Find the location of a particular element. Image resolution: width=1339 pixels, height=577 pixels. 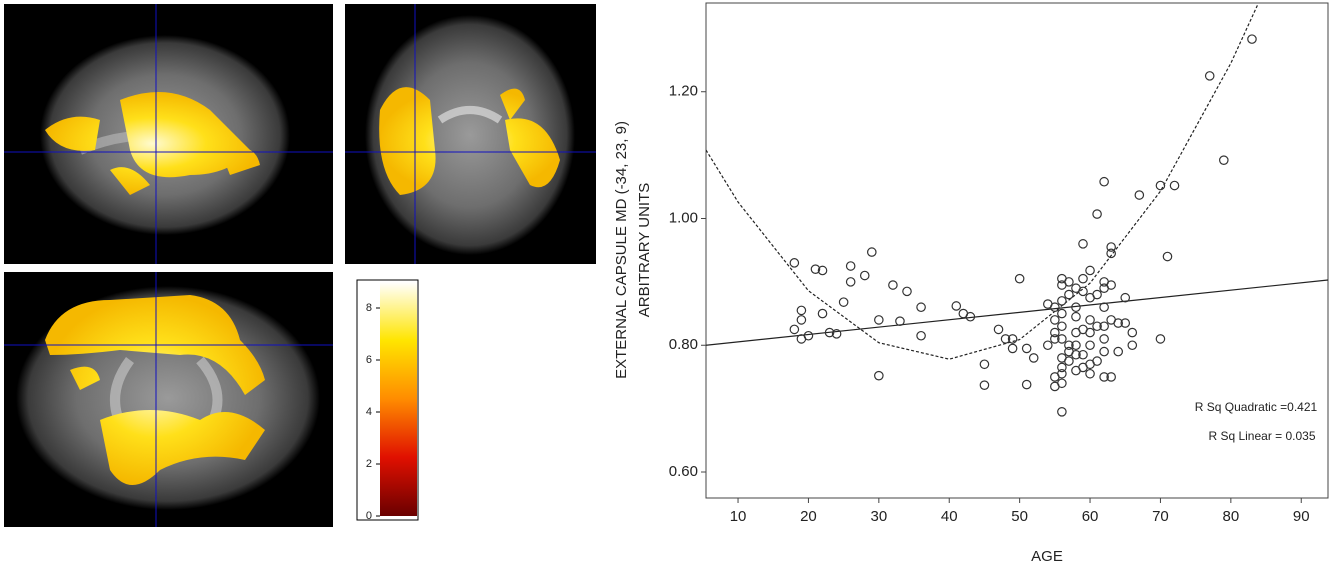

sagittal-view is located at coordinates (168, 134).